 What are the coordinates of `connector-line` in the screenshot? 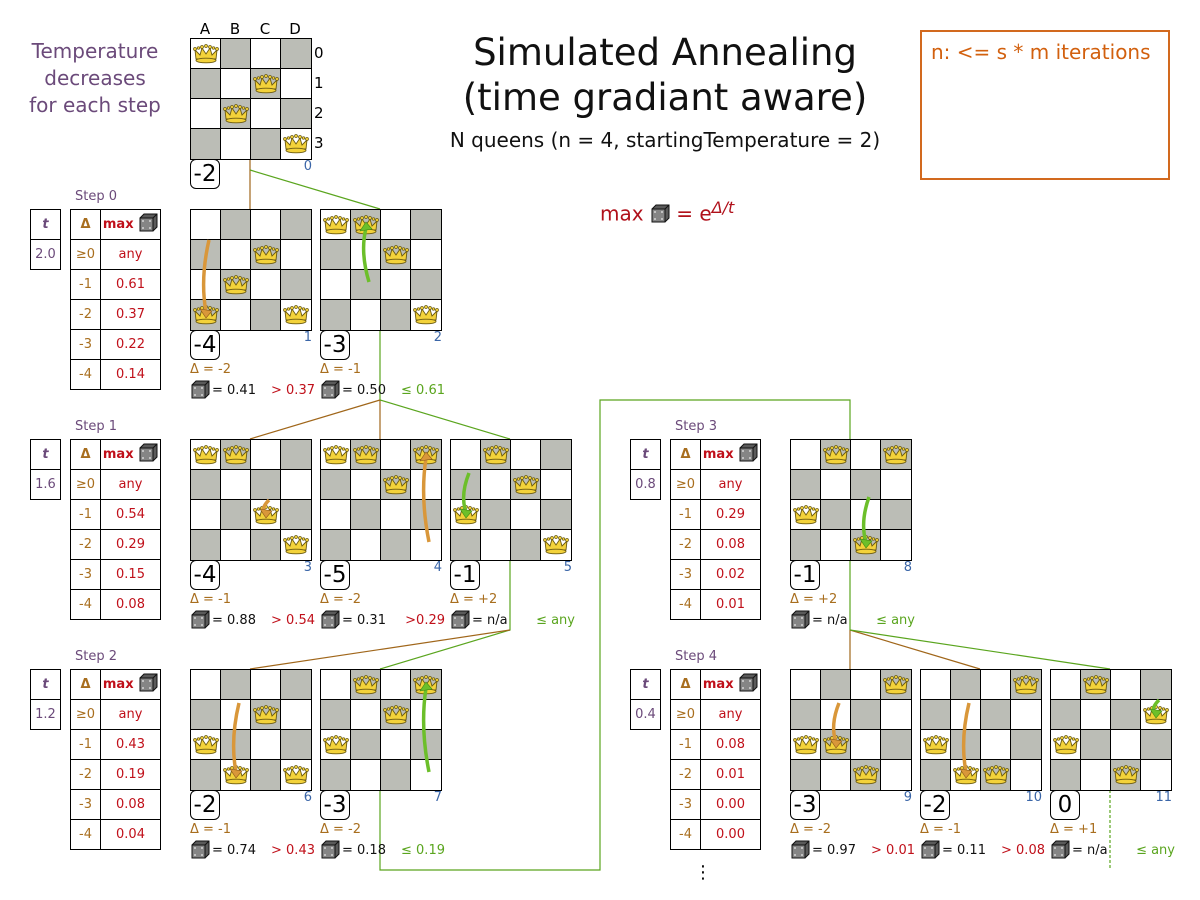 It's located at (445, 419).